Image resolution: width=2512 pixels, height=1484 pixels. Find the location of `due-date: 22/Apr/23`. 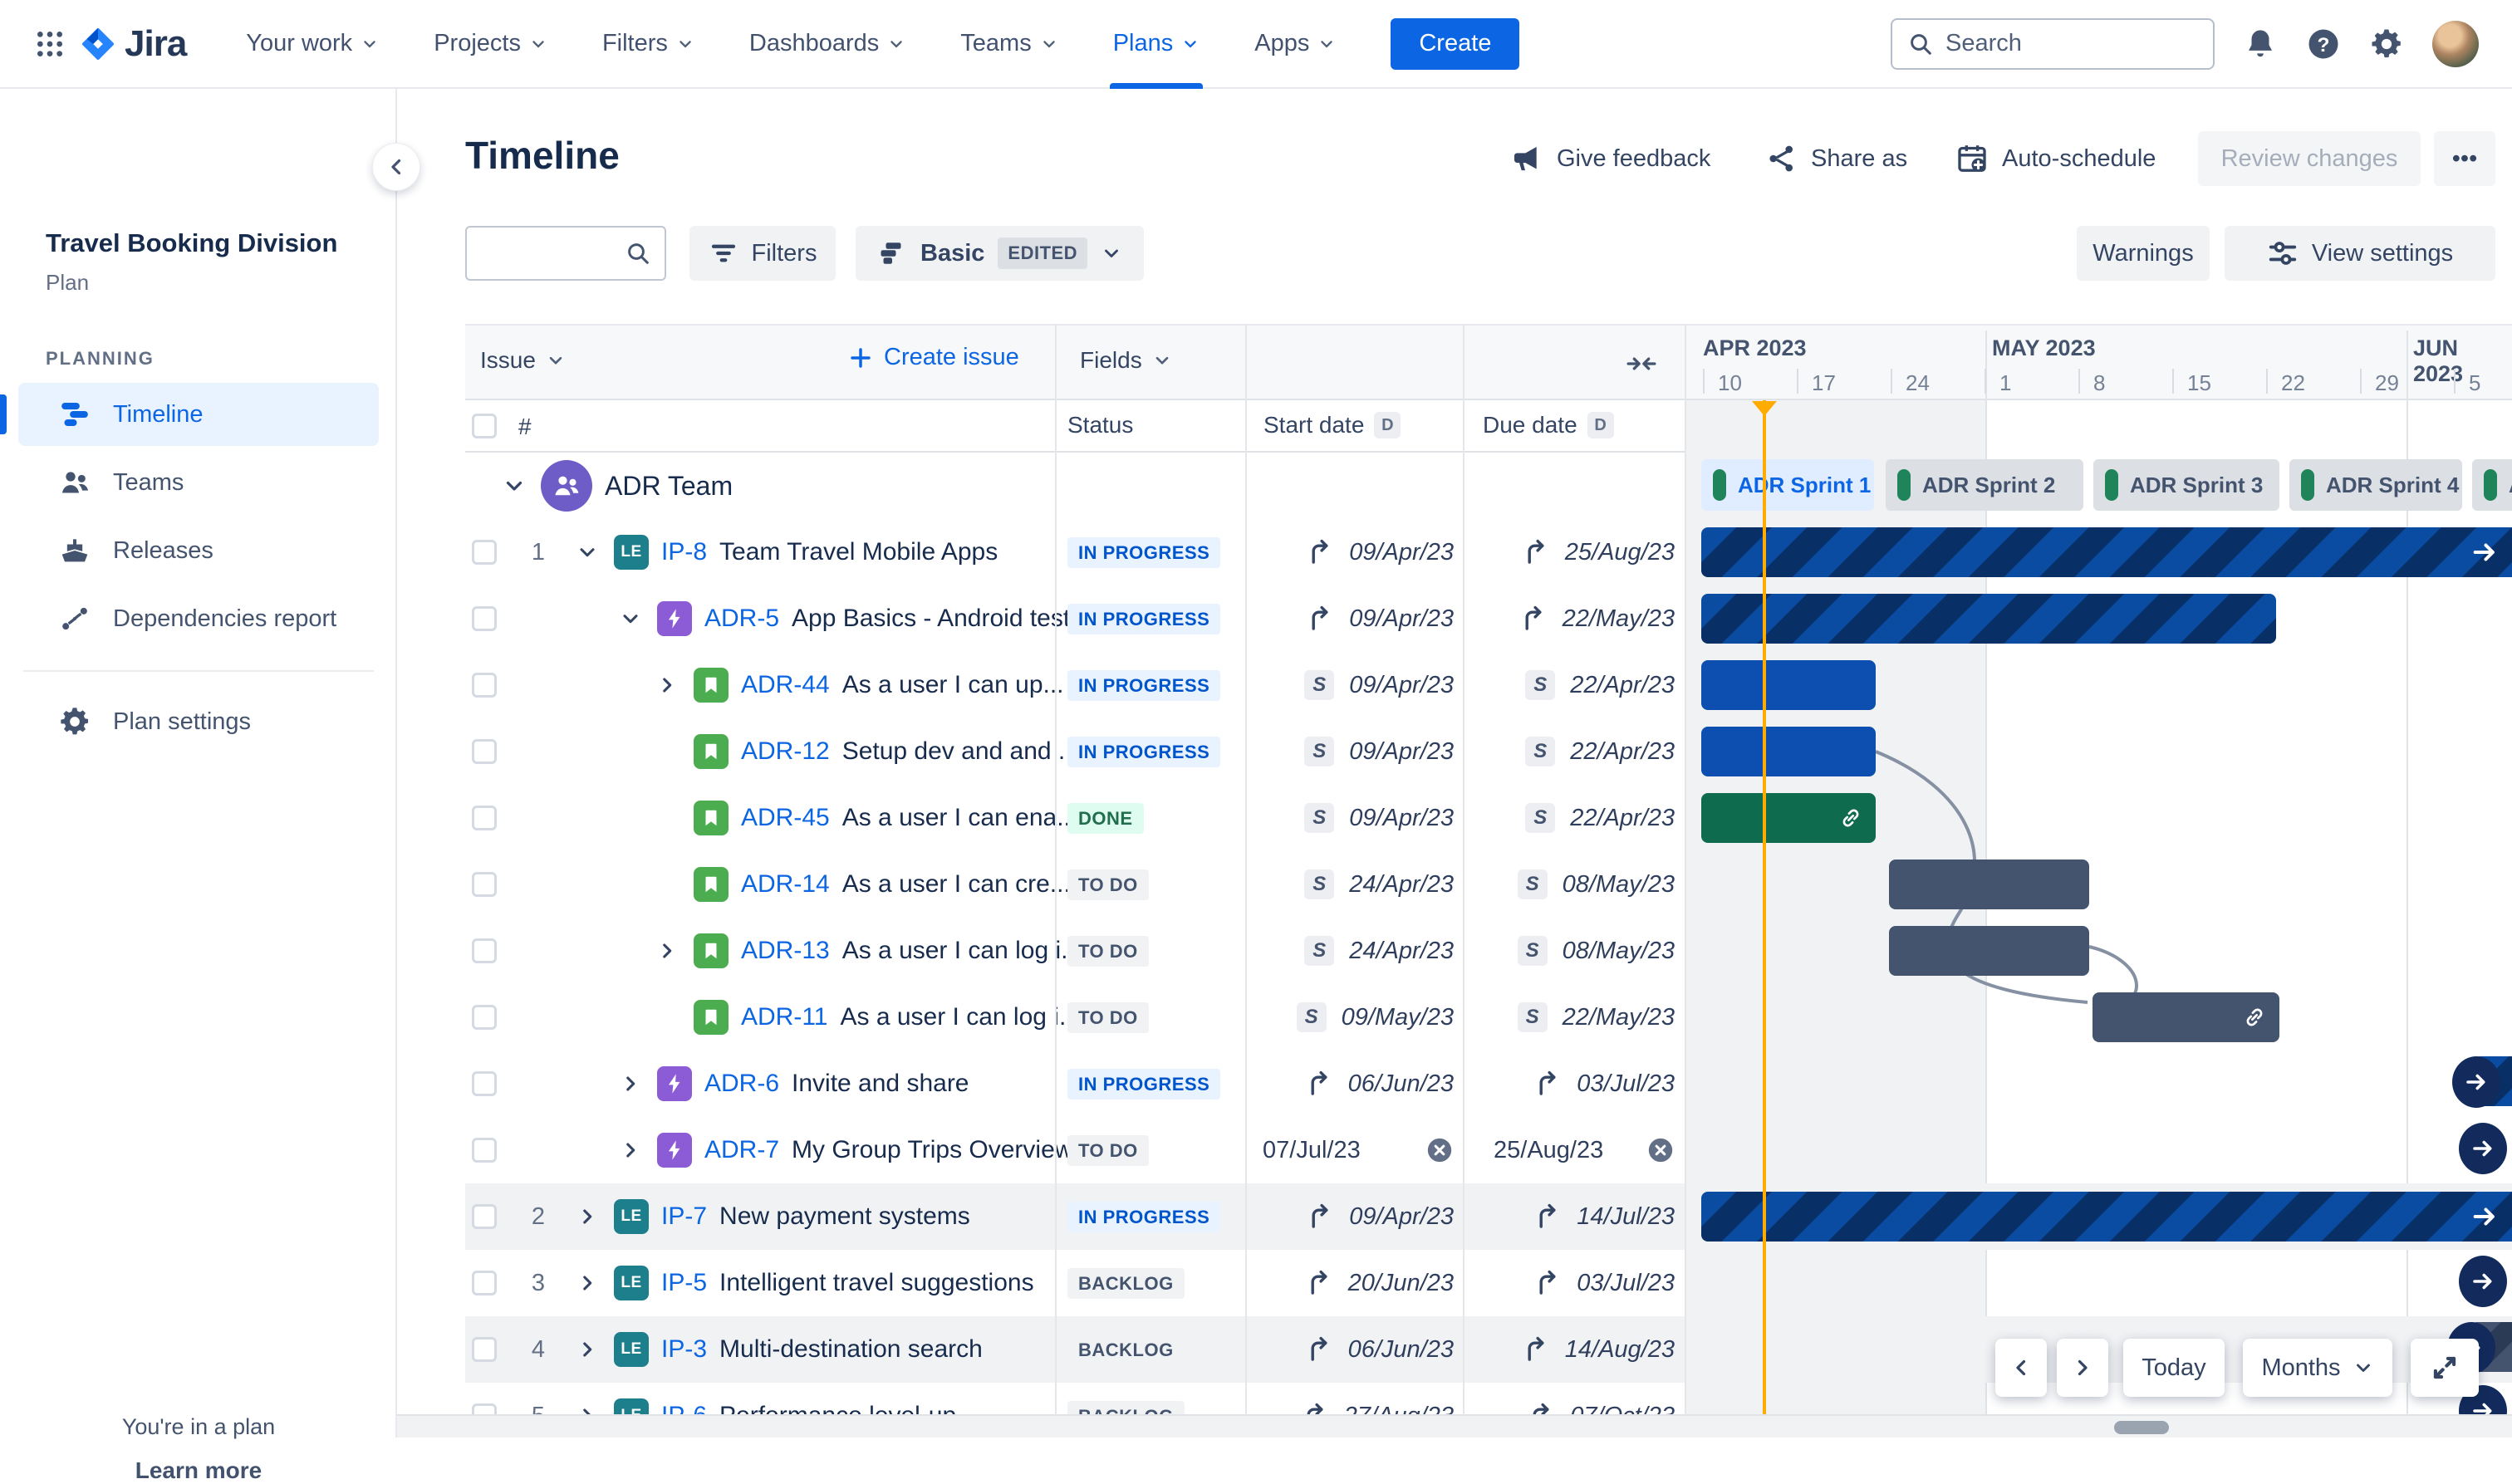

due-date: 22/Apr/23 is located at coordinates (1622, 684).